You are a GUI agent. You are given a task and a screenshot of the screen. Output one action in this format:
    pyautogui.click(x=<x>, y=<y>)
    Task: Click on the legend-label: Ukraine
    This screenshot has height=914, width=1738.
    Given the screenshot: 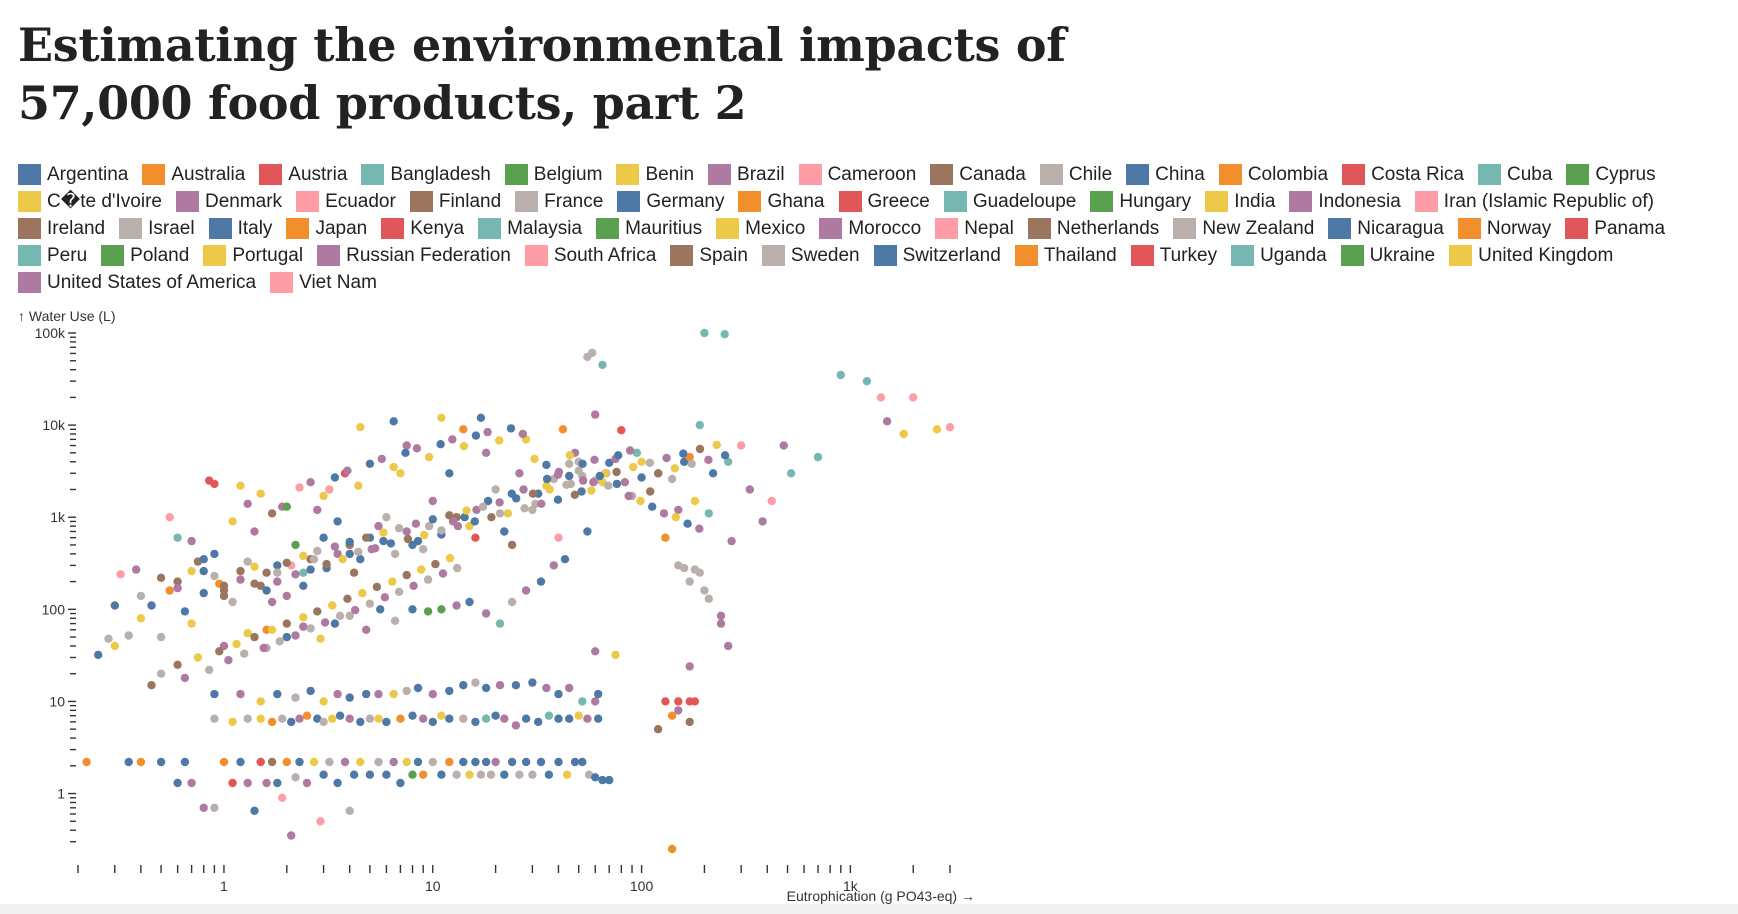 What is the action you would take?
    pyautogui.click(x=1402, y=255)
    